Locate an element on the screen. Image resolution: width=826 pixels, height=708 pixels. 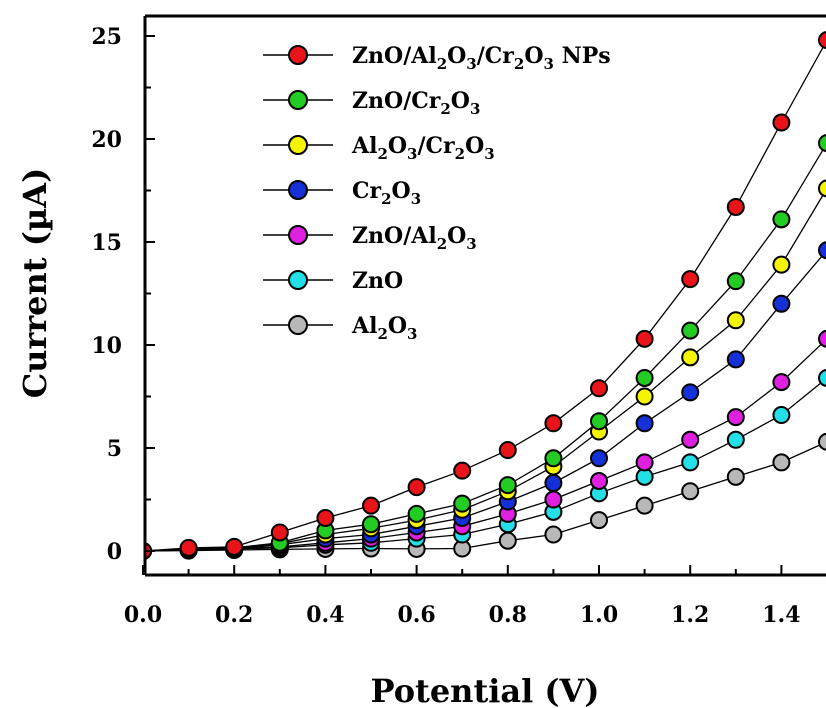
y-tick-label: 20 is located at coordinates (106, 140).